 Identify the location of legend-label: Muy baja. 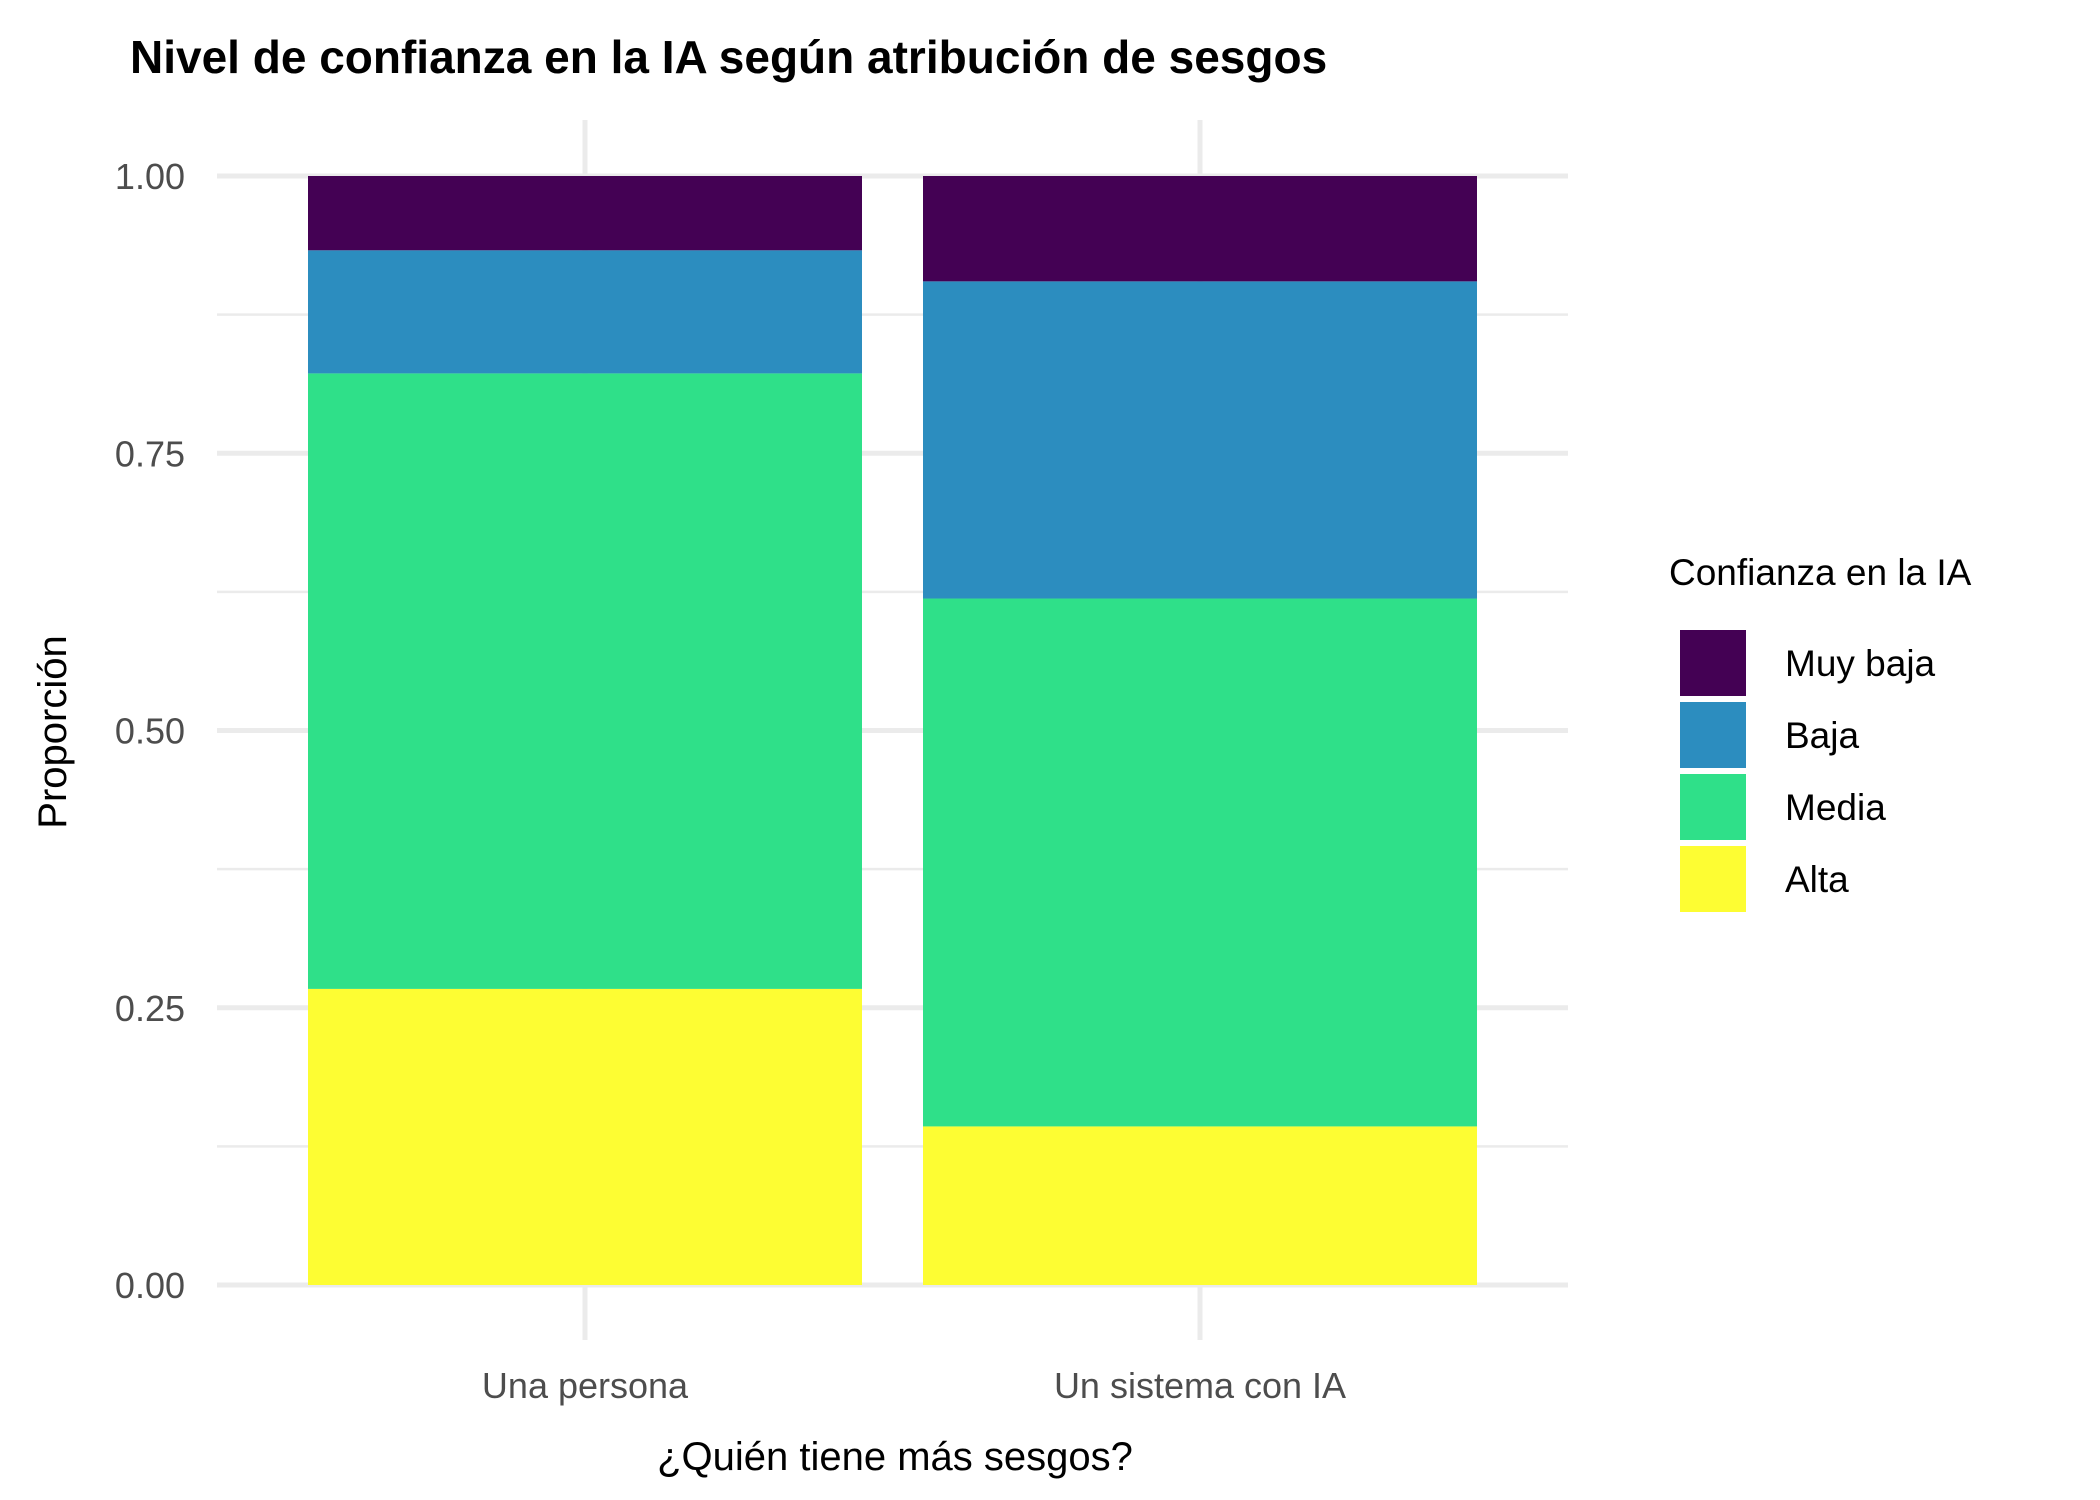
(1860, 663).